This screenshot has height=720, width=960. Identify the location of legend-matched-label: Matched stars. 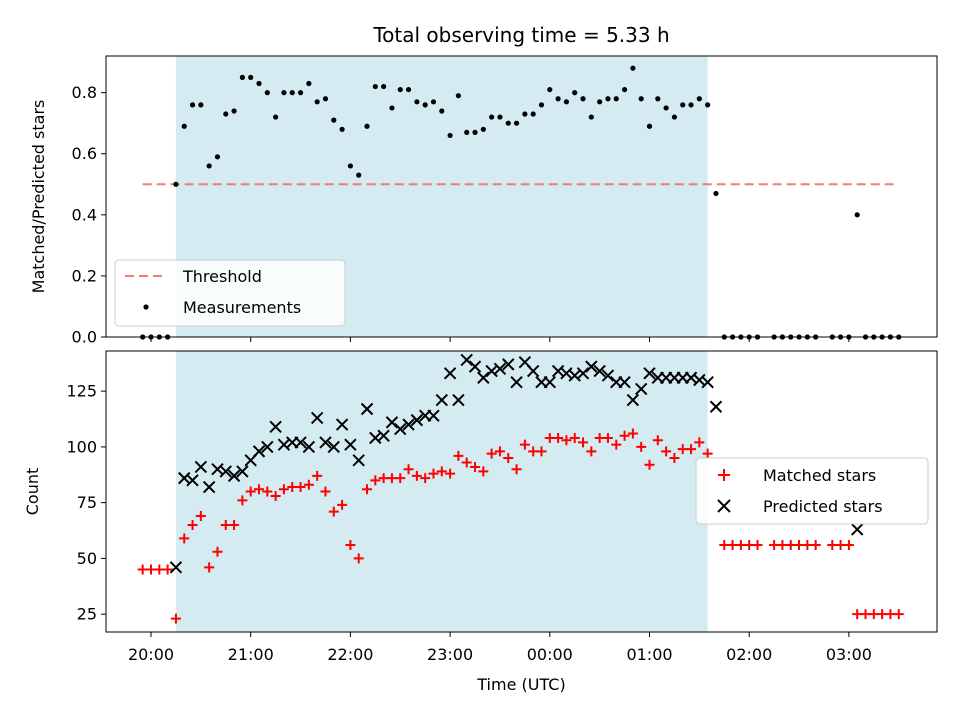
(819, 475).